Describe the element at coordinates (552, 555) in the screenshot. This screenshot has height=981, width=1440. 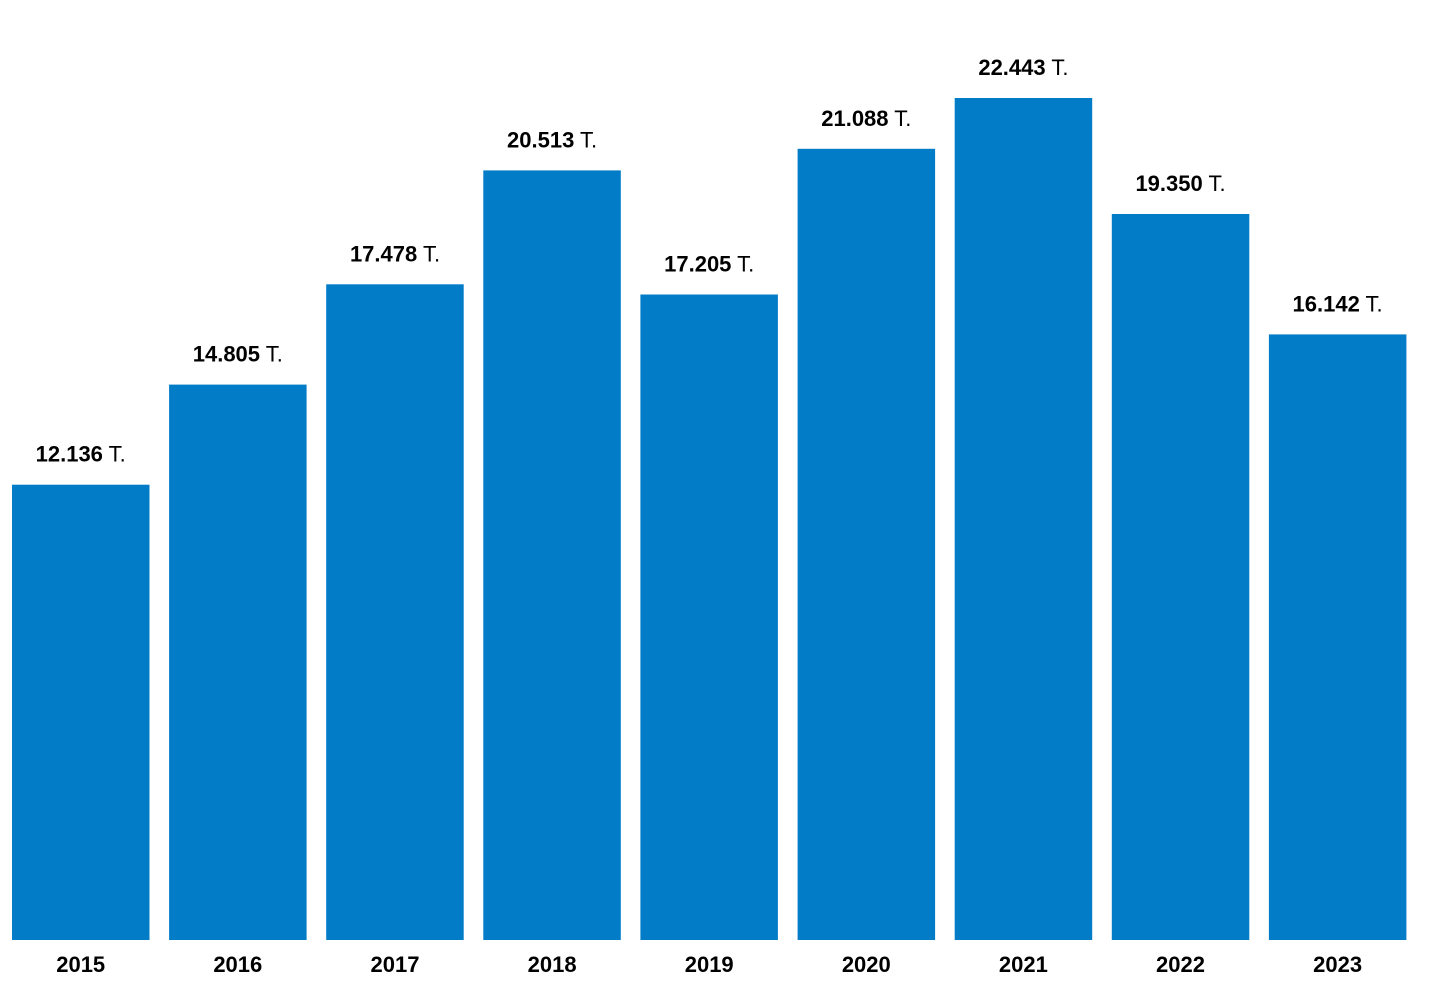
I see `bar-2018` at that location.